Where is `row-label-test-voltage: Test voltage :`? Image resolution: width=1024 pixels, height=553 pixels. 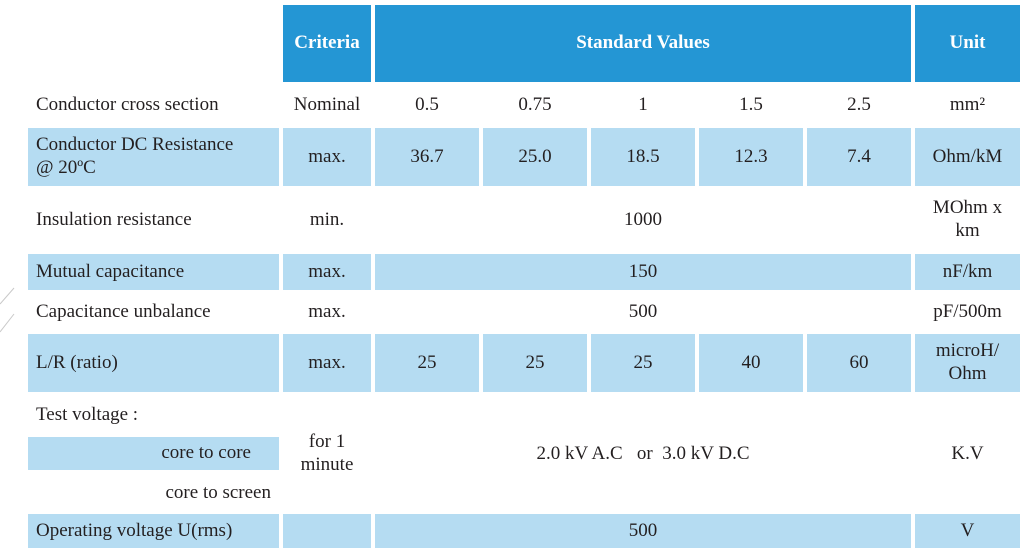 row-label-test-voltage: Test voltage : is located at coordinates (87, 414).